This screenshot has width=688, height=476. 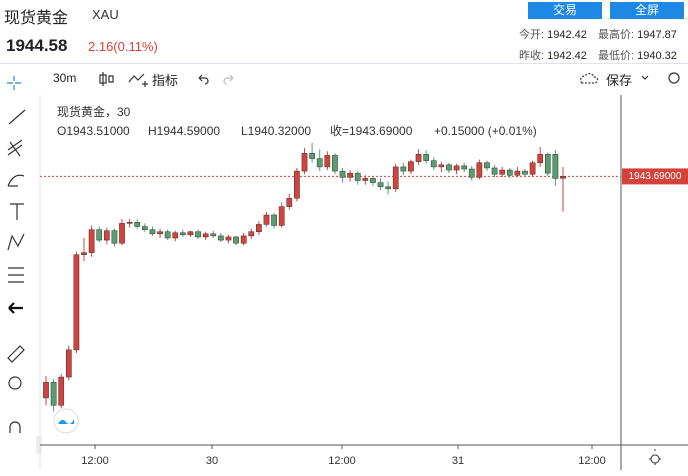 I want to click on stat-value: 1942.42, so click(x=567, y=56).